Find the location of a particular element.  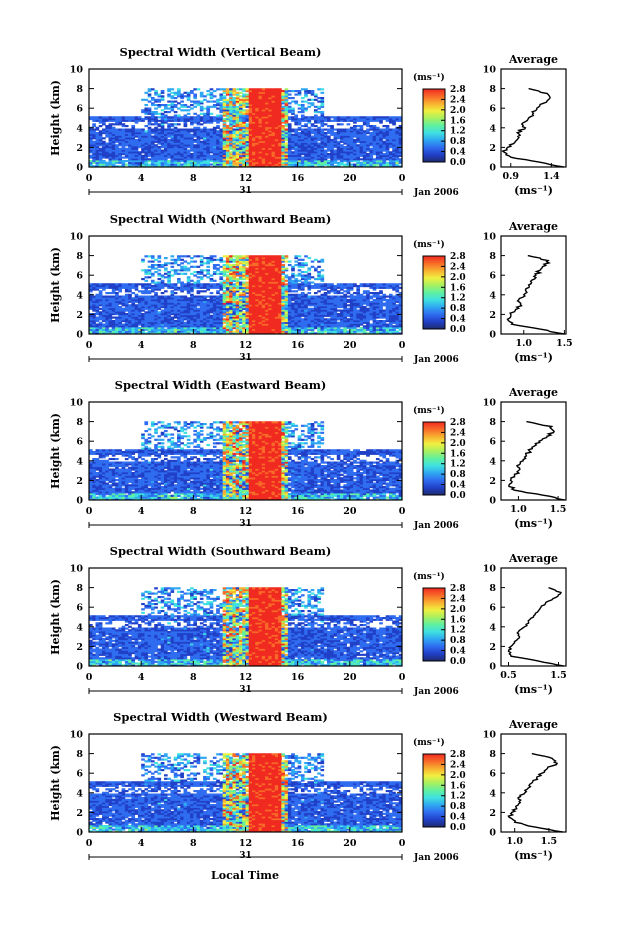

profile-line is located at coordinates (532, 127).